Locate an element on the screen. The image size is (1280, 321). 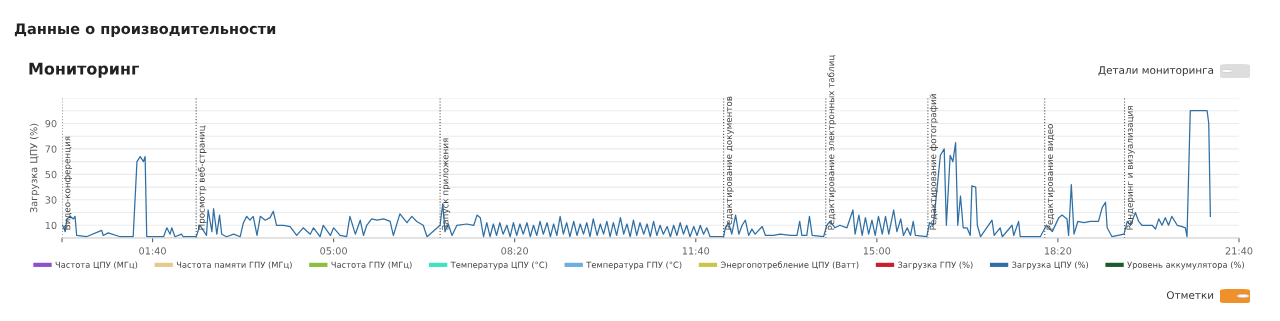
x-tick-label: 05:00 is located at coordinates (333, 251).